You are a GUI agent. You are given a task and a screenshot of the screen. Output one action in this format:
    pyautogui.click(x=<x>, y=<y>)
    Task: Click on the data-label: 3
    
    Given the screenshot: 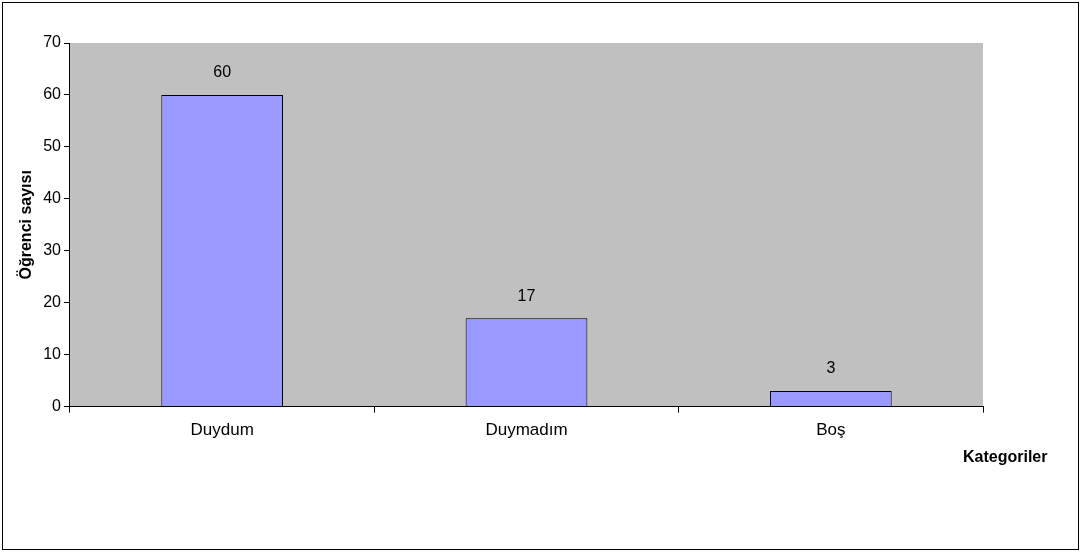 What is the action you would take?
    pyautogui.click(x=831, y=368)
    